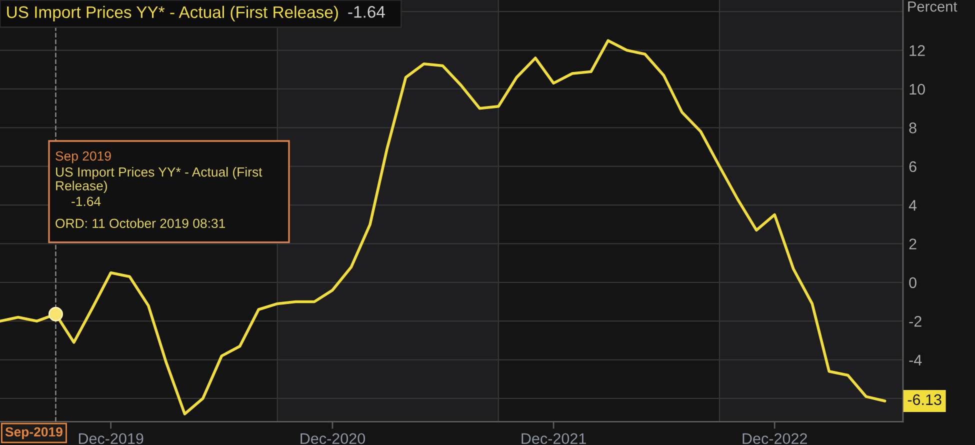 The height and width of the screenshot is (445, 975). I want to click on data-label: -6.13, so click(925, 400).